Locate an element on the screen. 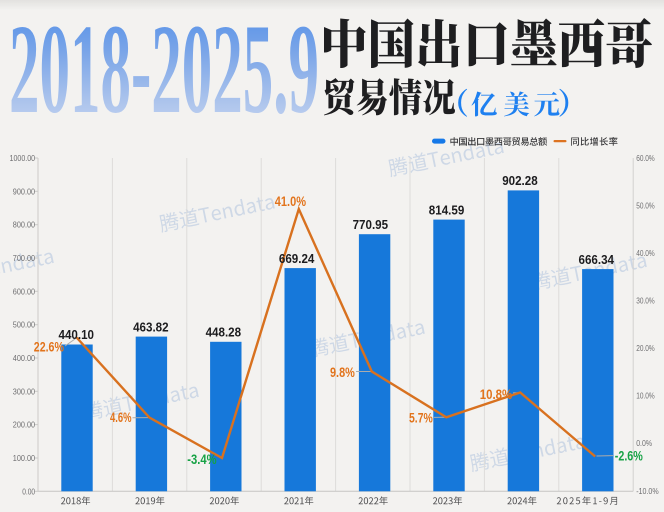  svg-text: 20.0% is located at coordinates (645, 348).